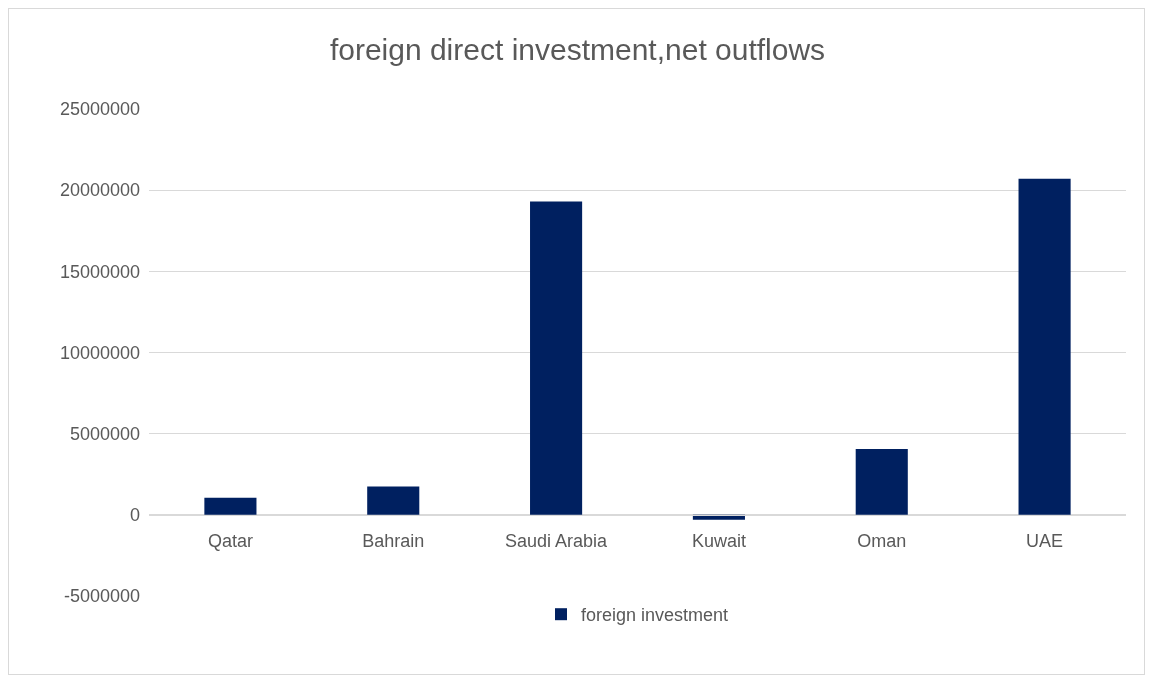  Describe the element at coordinates (393, 541) in the screenshot. I see `x-tick-label: Bahrain` at that location.